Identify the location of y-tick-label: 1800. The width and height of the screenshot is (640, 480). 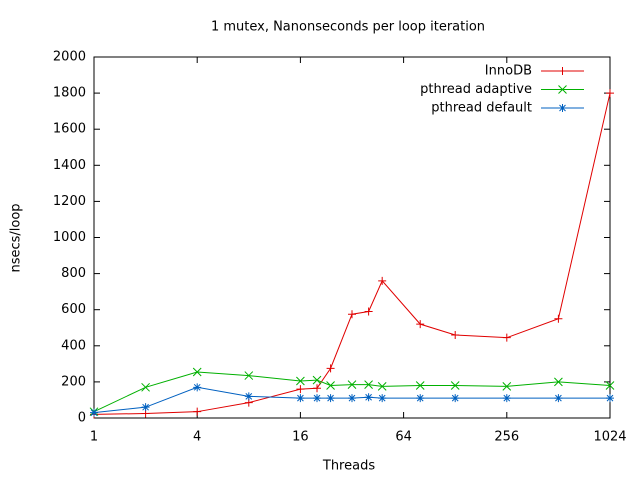
(69, 93).